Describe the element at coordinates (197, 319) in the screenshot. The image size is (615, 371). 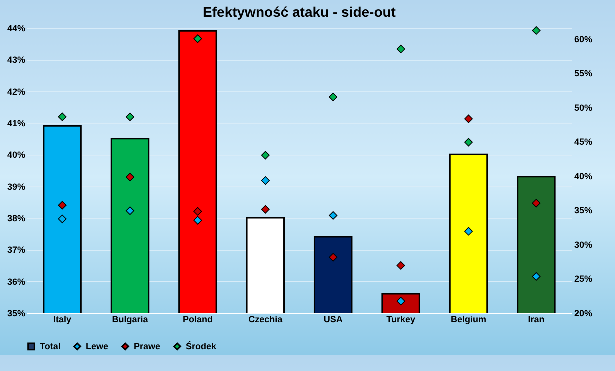
I see `x-tick-label: Poland` at that location.